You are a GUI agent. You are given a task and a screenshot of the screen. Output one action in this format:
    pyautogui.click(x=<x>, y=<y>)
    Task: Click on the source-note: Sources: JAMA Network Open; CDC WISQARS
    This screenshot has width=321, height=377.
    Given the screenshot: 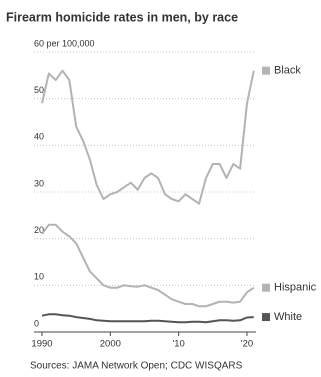 What is the action you would take?
    pyautogui.click(x=136, y=366)
    